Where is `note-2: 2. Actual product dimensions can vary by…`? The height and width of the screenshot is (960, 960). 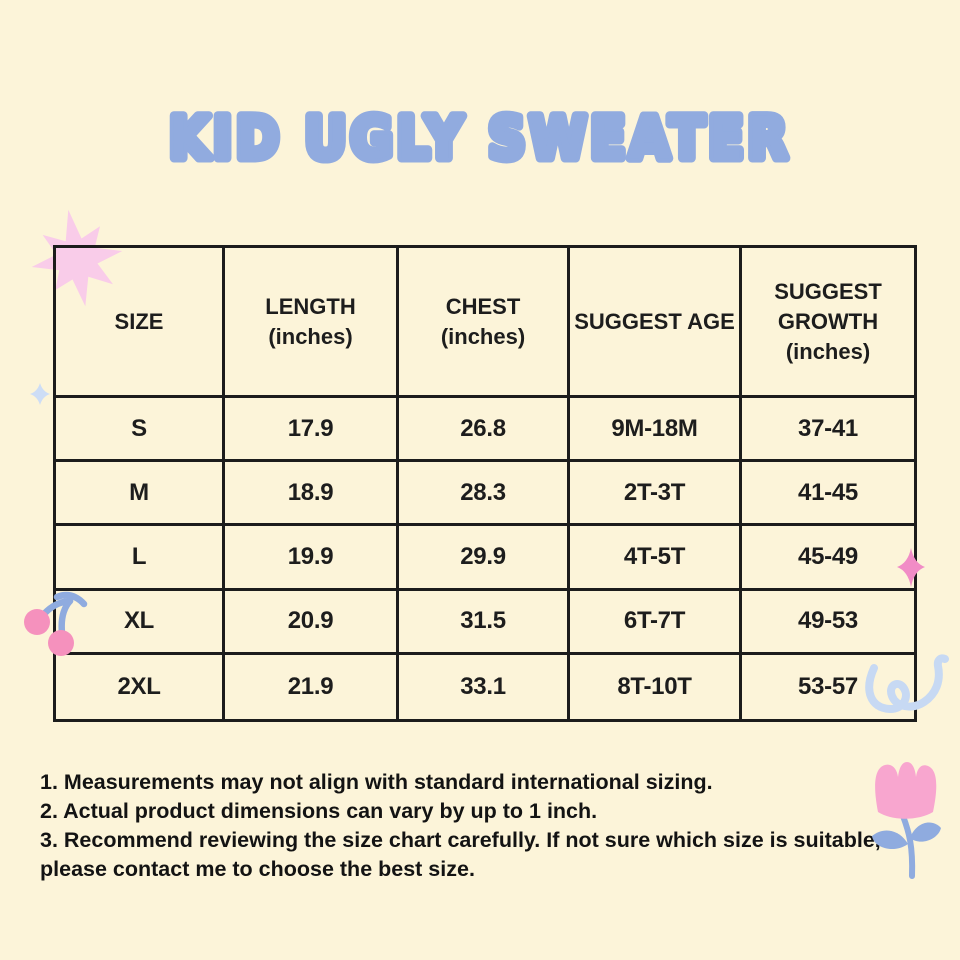 note-2: 2. Actual product dimensions can vary by… is located at coordinates (319, 811).